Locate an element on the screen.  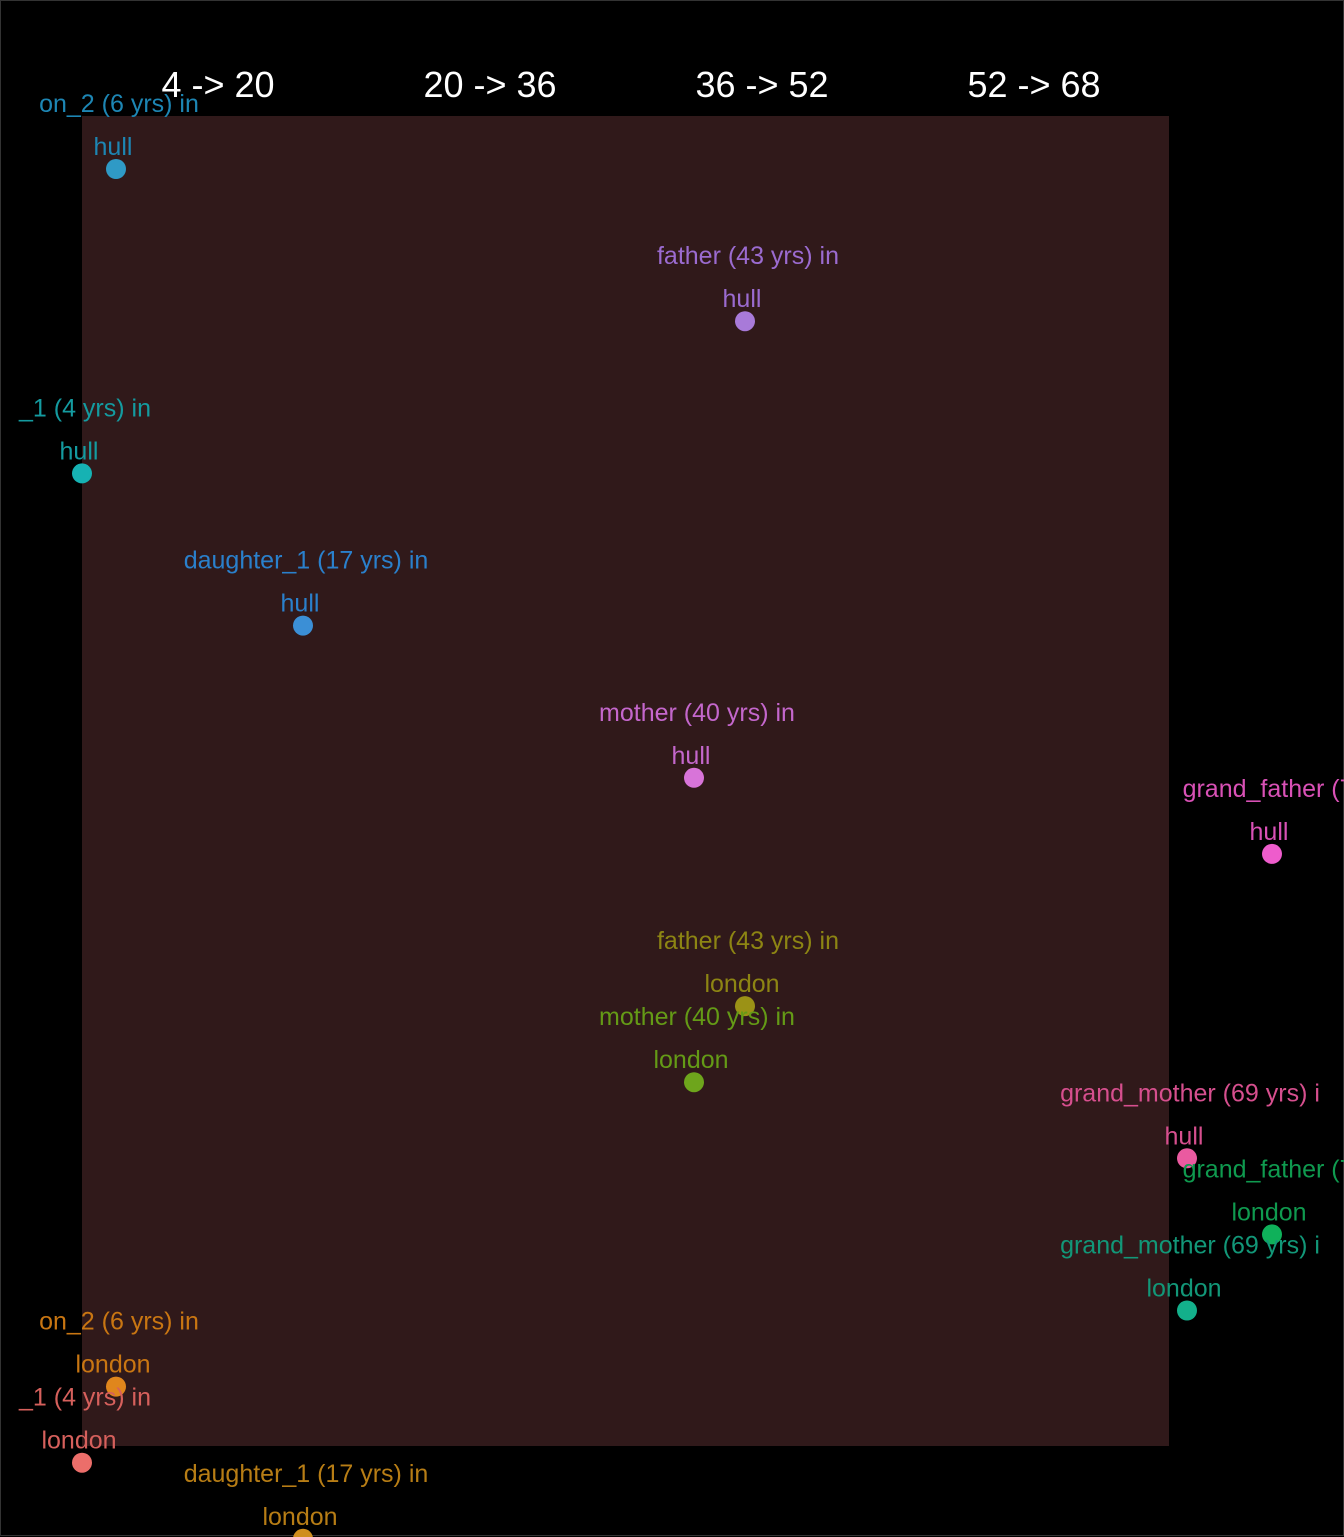
data-point-group: father (43 yrs) in hull is located at coordinates (748, 287).